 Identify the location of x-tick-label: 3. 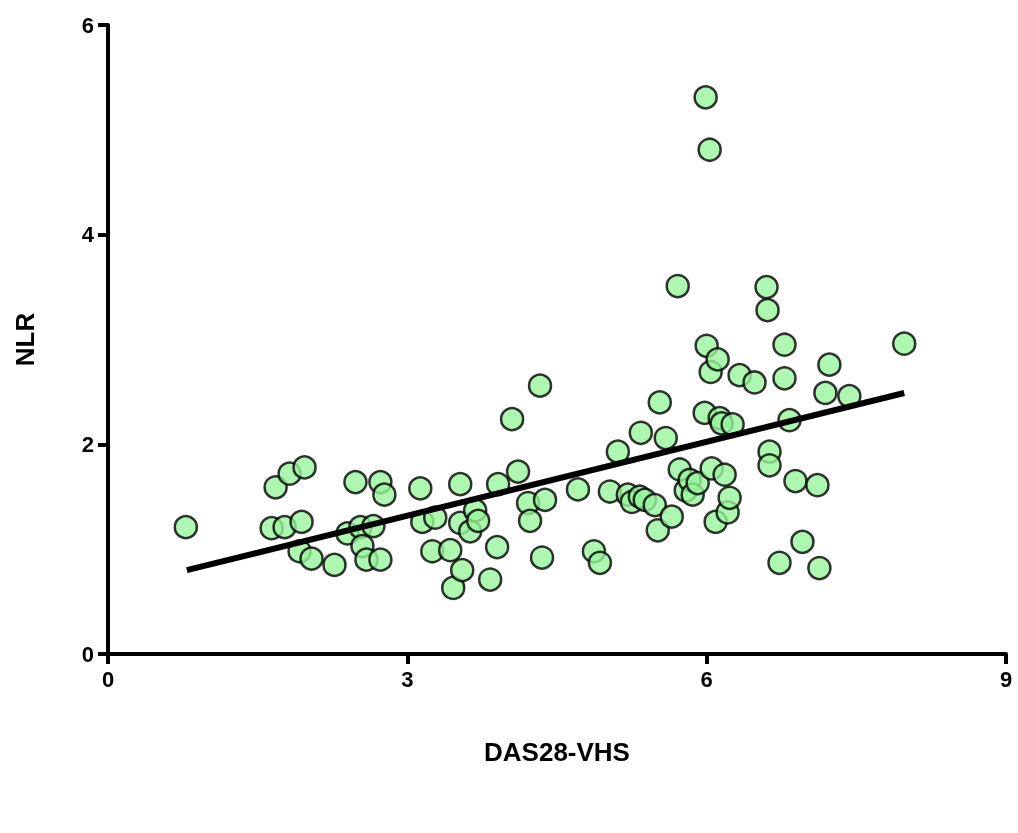
(407, 679).